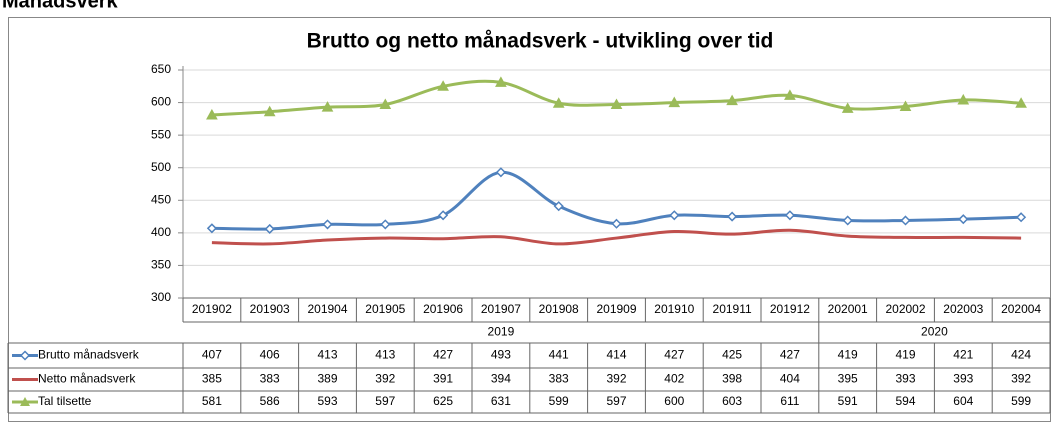  Describe the element at coordinates (963, 309) in the screenshot. I see `x-tick-label: 202003` at that location.